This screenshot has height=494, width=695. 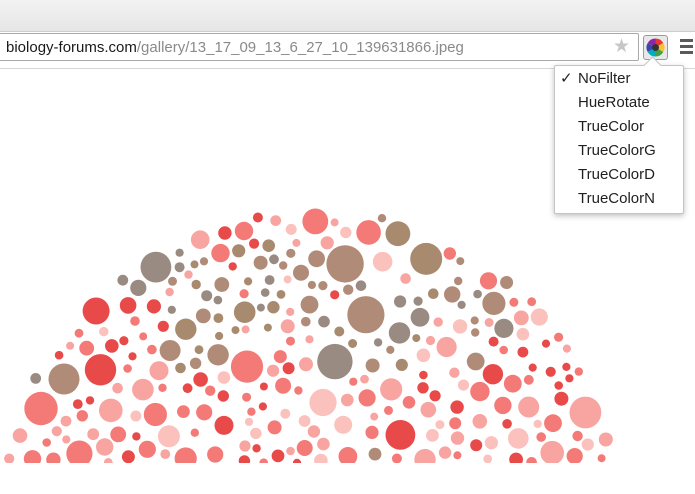 I want to click on menu-item-huerotate: HueRotate, so click(x=619, y=103).